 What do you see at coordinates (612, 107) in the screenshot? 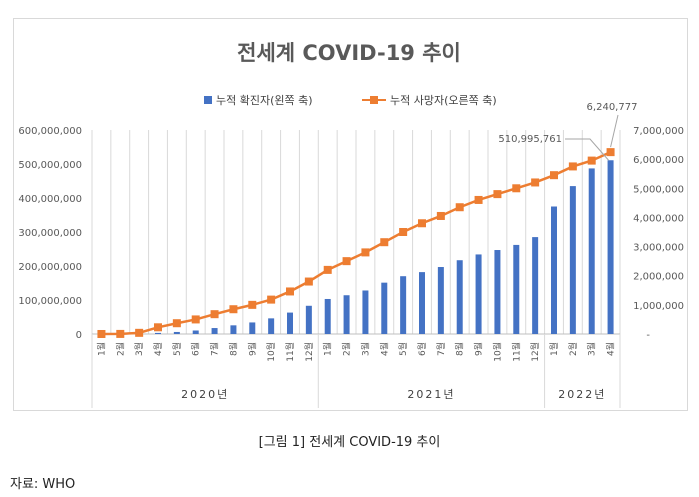
I see `annotation-deaths: 6,240,777` at bounding box center [612, 107].